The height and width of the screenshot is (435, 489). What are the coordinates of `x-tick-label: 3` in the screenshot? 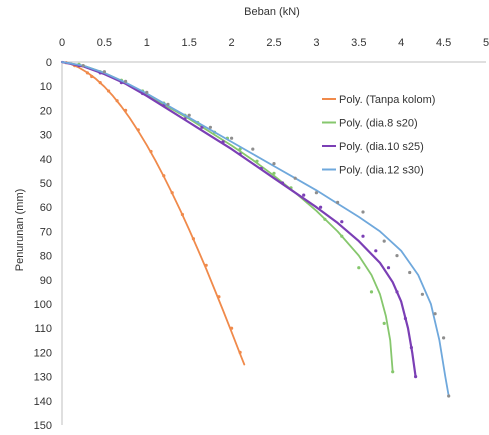 It's located at (316, 43).